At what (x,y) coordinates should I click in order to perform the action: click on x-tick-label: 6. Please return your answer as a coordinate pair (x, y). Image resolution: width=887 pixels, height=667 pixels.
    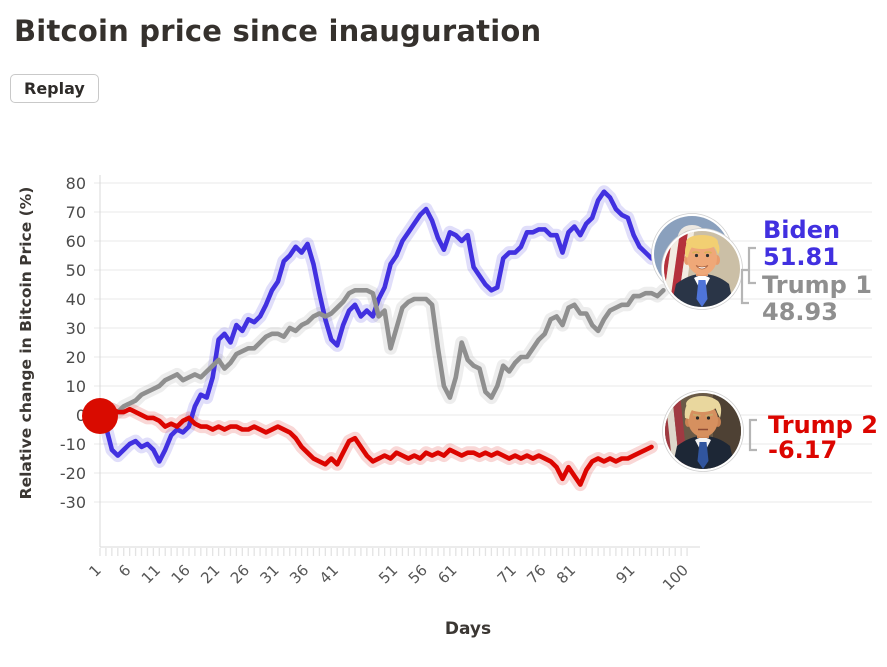
    Looking at the image, I should click on (124, 570).